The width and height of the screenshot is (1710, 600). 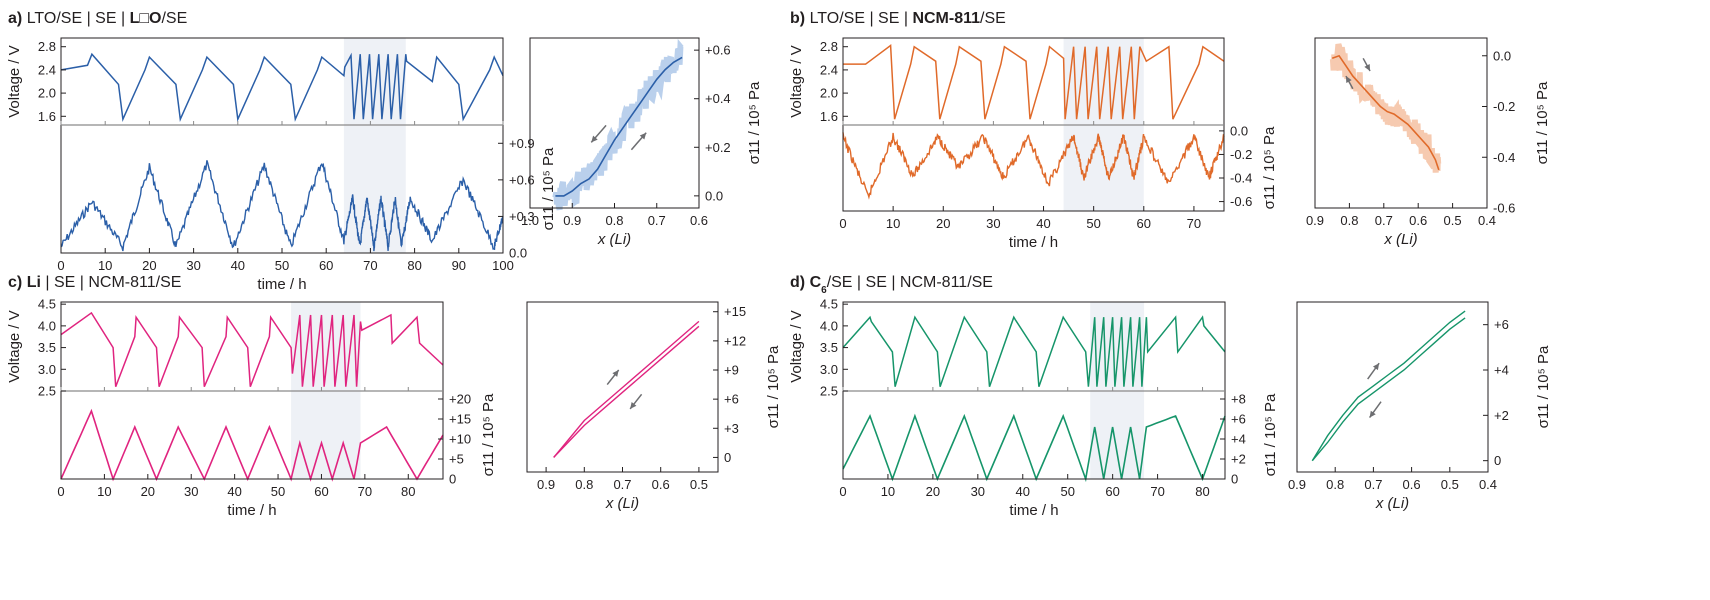 What do you see at coordinates (1504, 157) in the screenshot?
I see `y-tick-label: -0.4` at bounding box center [1504, 157].